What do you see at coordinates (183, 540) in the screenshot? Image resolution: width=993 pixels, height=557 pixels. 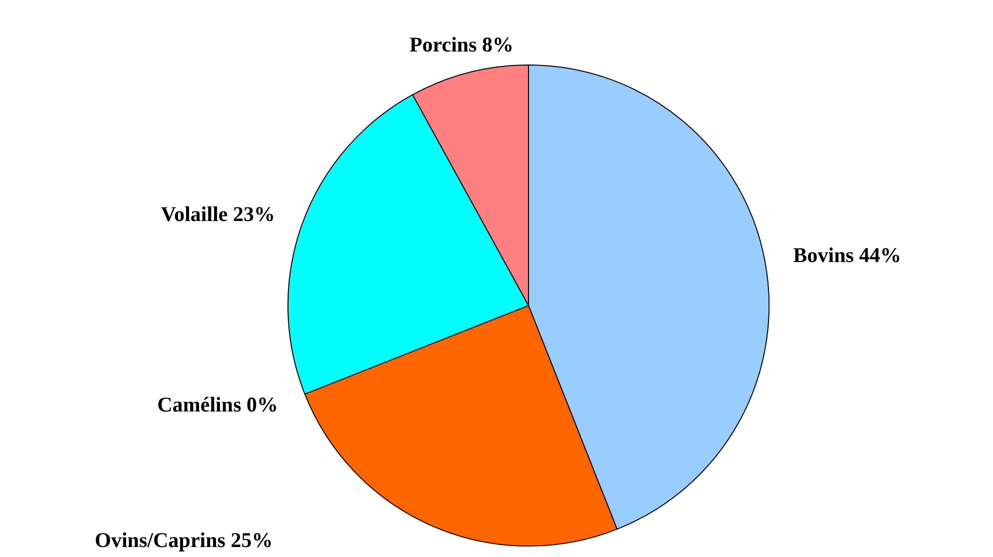 I see `slice-label: Ovins/Caprins 25%` at bounding box center [183, 540].